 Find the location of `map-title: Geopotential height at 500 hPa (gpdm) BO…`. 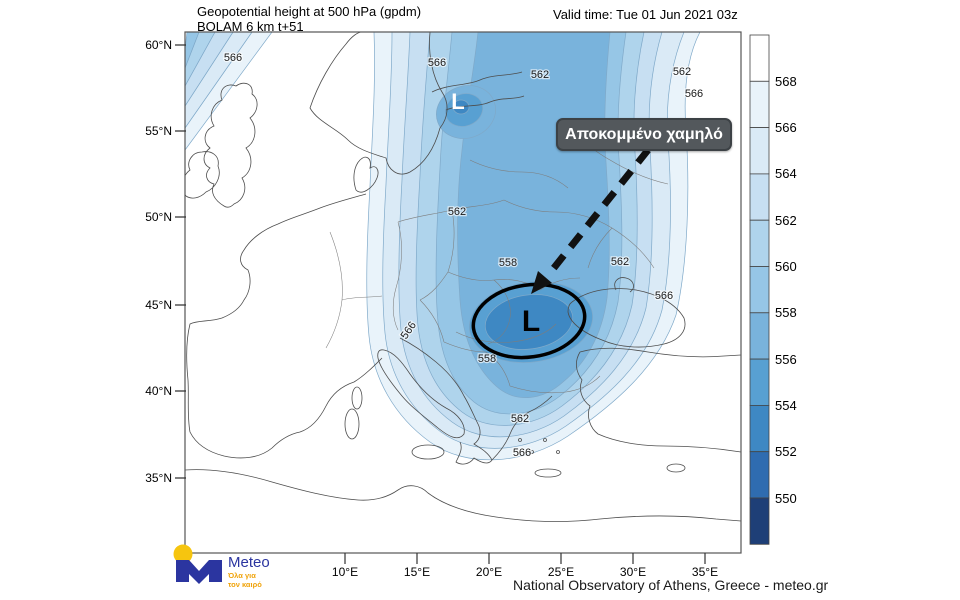

map-title: Geopotential height at 500 hPa (gpdm) BO… is located at coordinates (309, 19).